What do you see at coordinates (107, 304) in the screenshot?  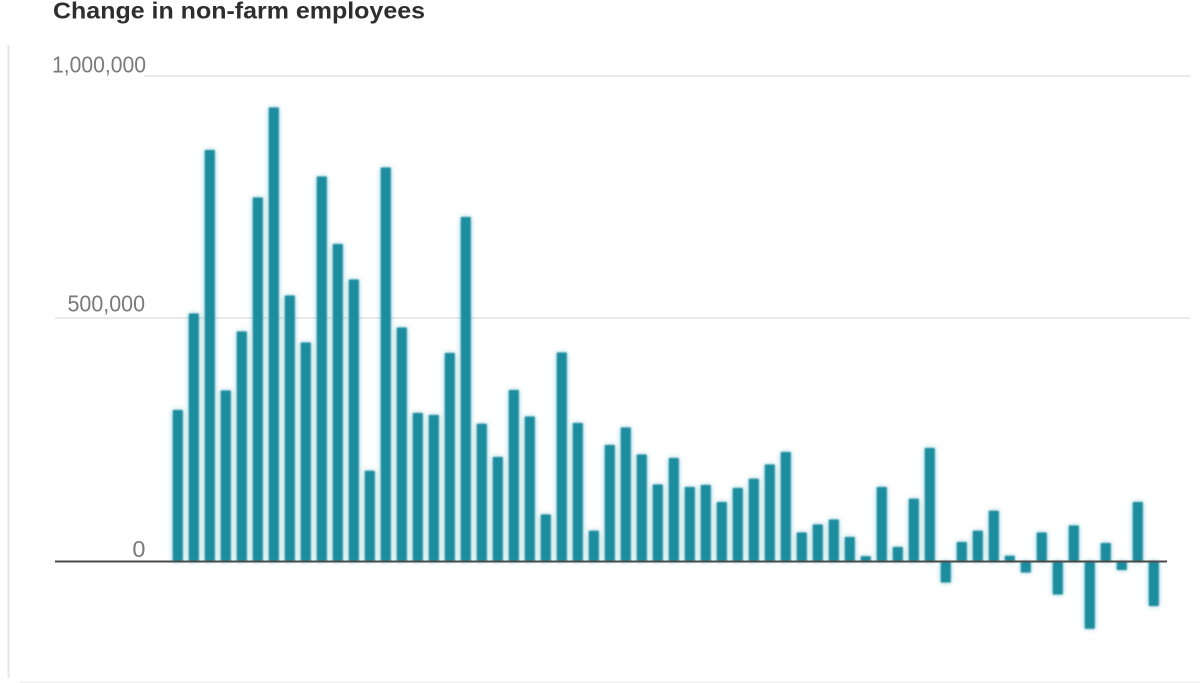 I see `svg-text: 500,000` at bounding box center [107, 304].